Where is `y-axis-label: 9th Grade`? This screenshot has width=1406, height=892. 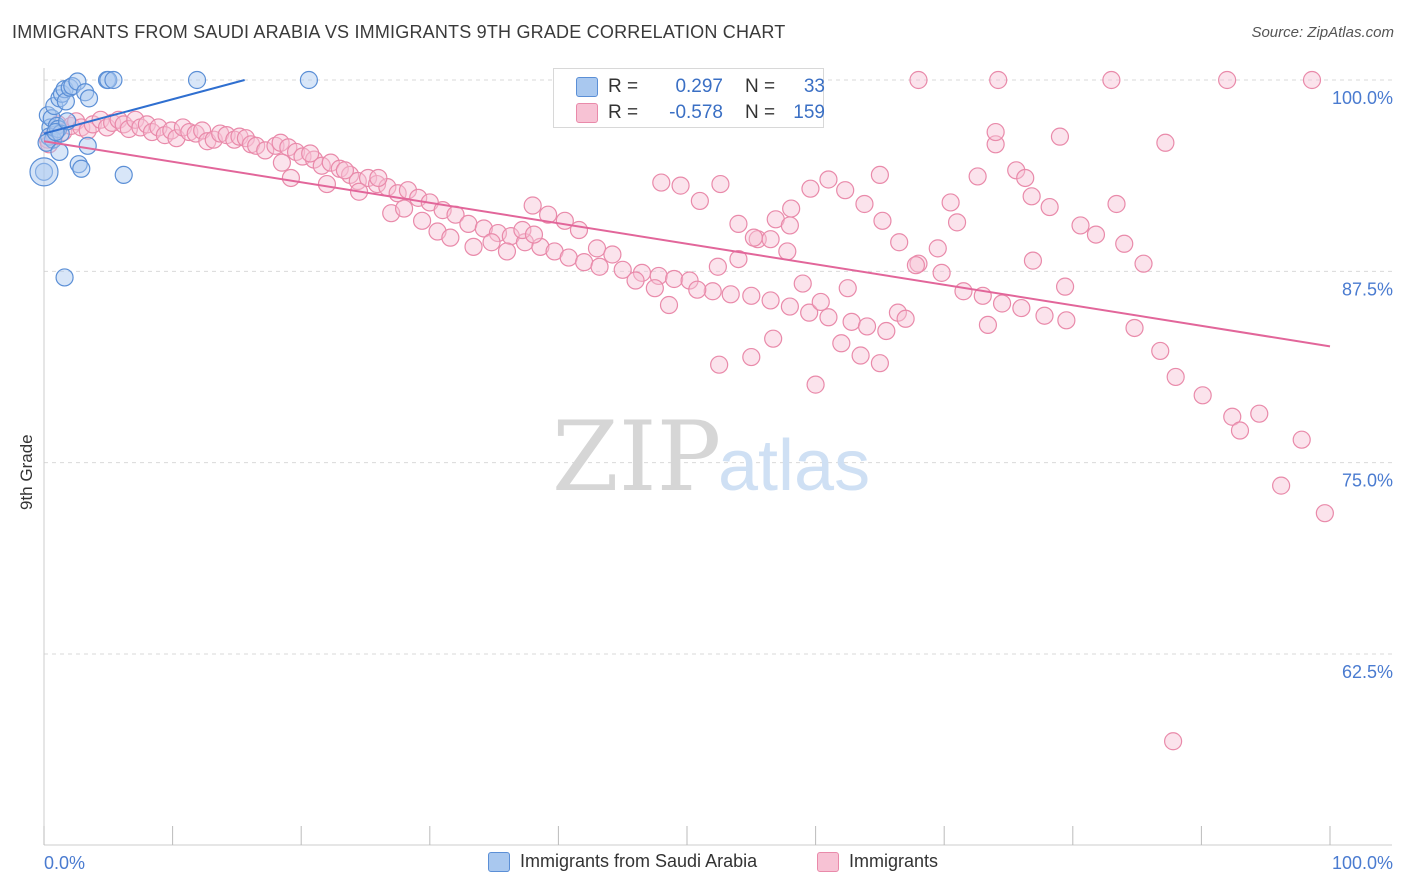 y-axis-label: 9th Grade is located at coordinates (26, 472).